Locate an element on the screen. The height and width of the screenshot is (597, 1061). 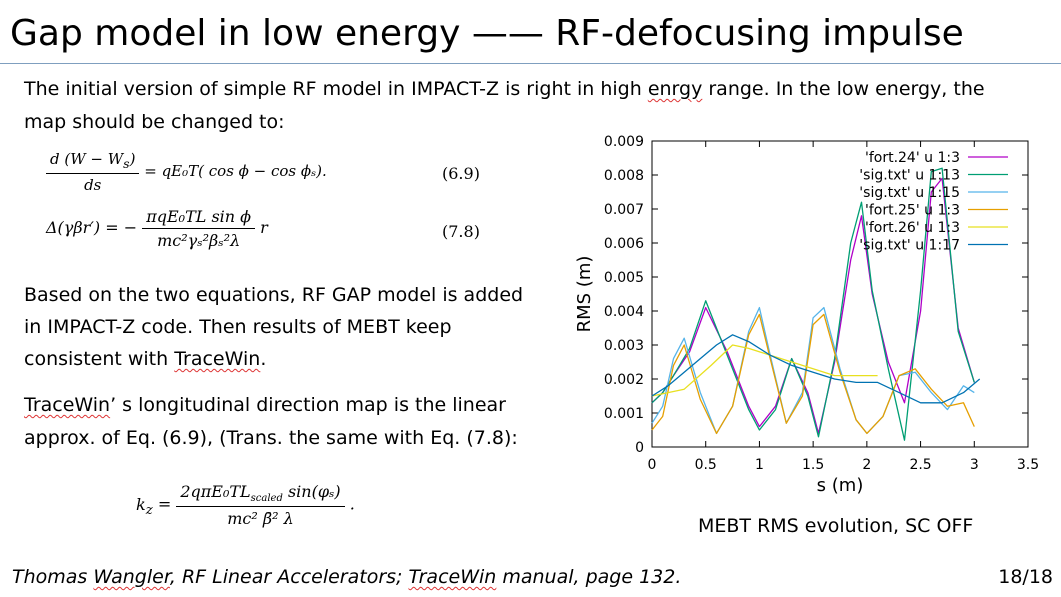
legend-label: 'fort.25' u 1:3 is located at coordinates (912, 211).